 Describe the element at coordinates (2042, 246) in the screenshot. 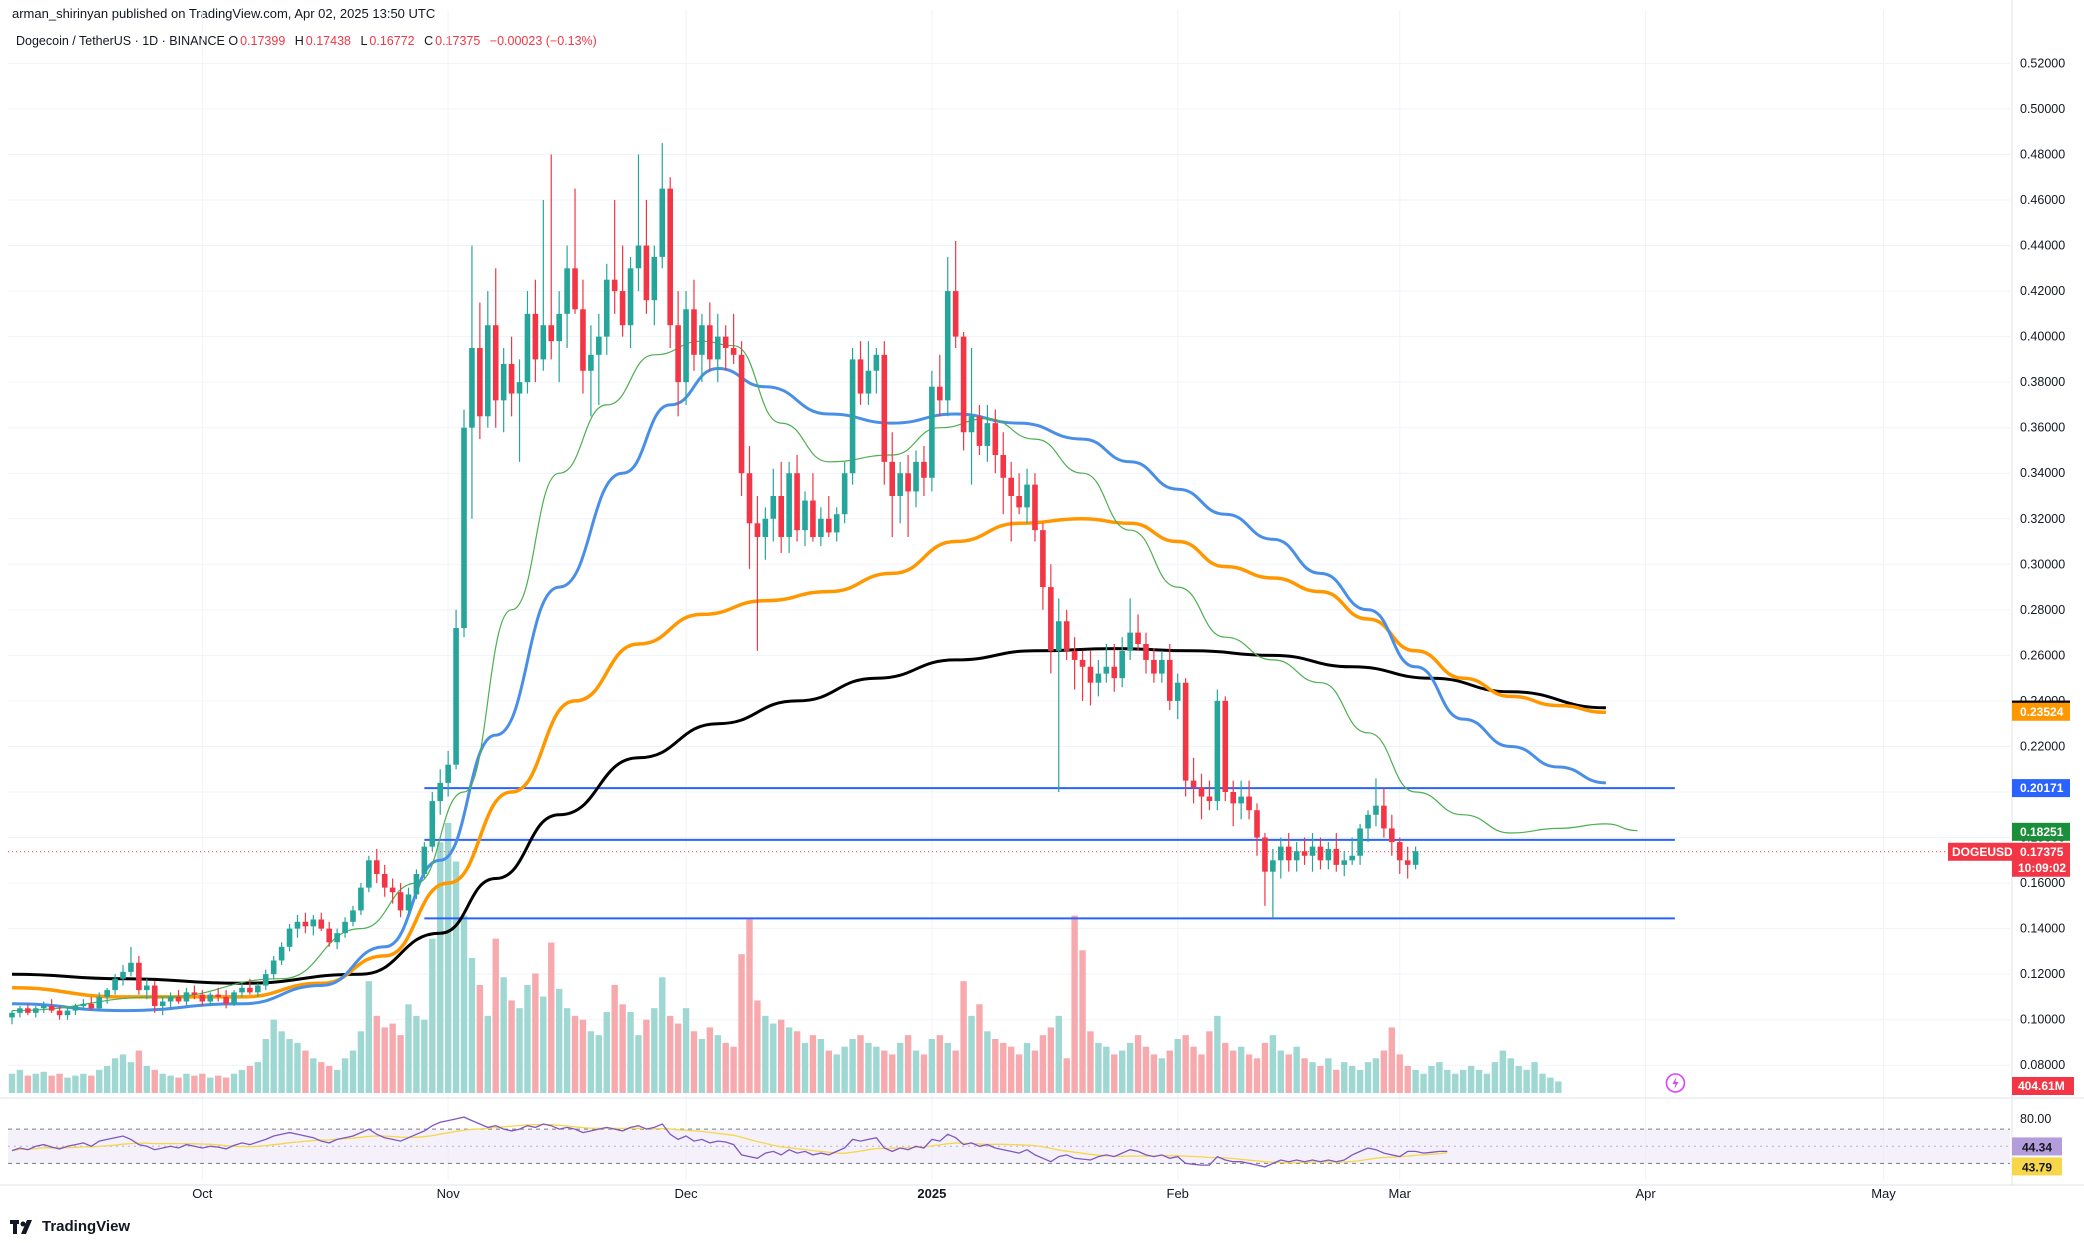

I see `y-tick-label: 0.44000` at that location.